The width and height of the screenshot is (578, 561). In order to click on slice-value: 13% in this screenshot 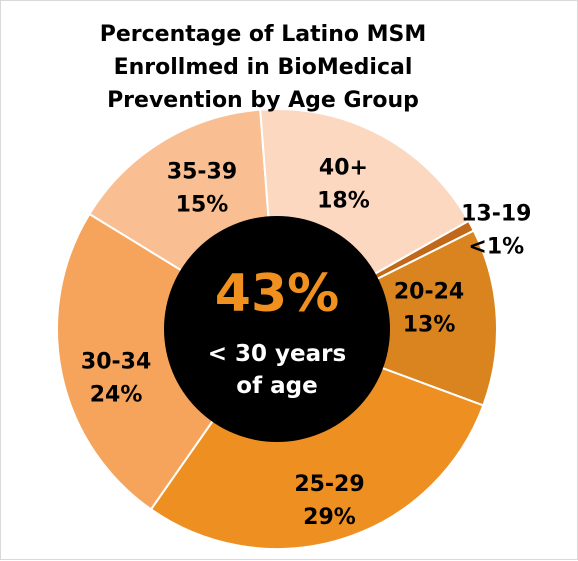, I will do `click(429, 325)`.